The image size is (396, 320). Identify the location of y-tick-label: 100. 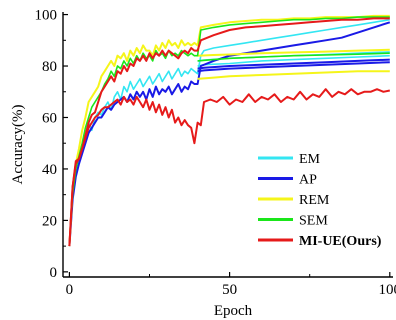
(46, 16).